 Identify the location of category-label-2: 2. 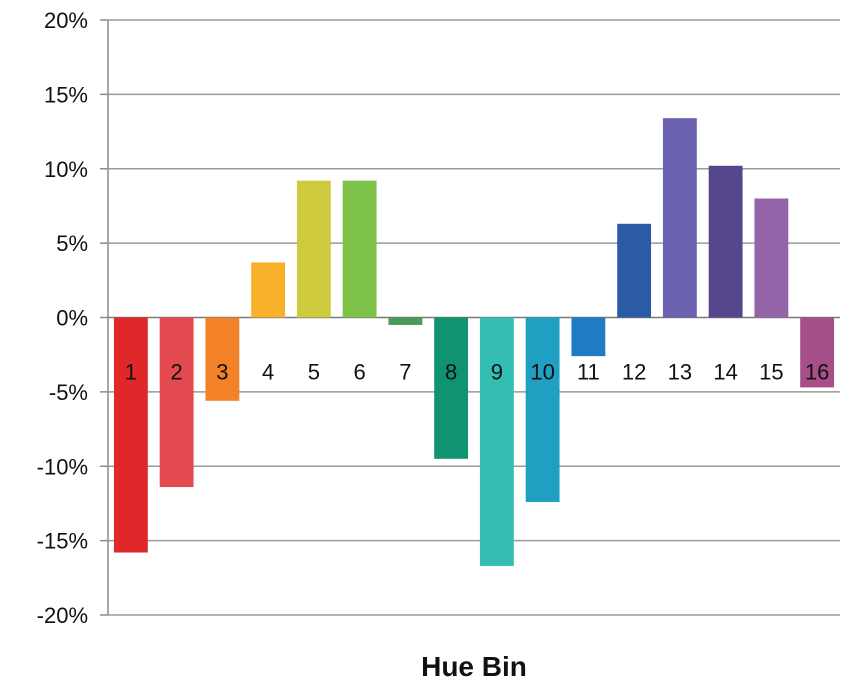
(177, 372).